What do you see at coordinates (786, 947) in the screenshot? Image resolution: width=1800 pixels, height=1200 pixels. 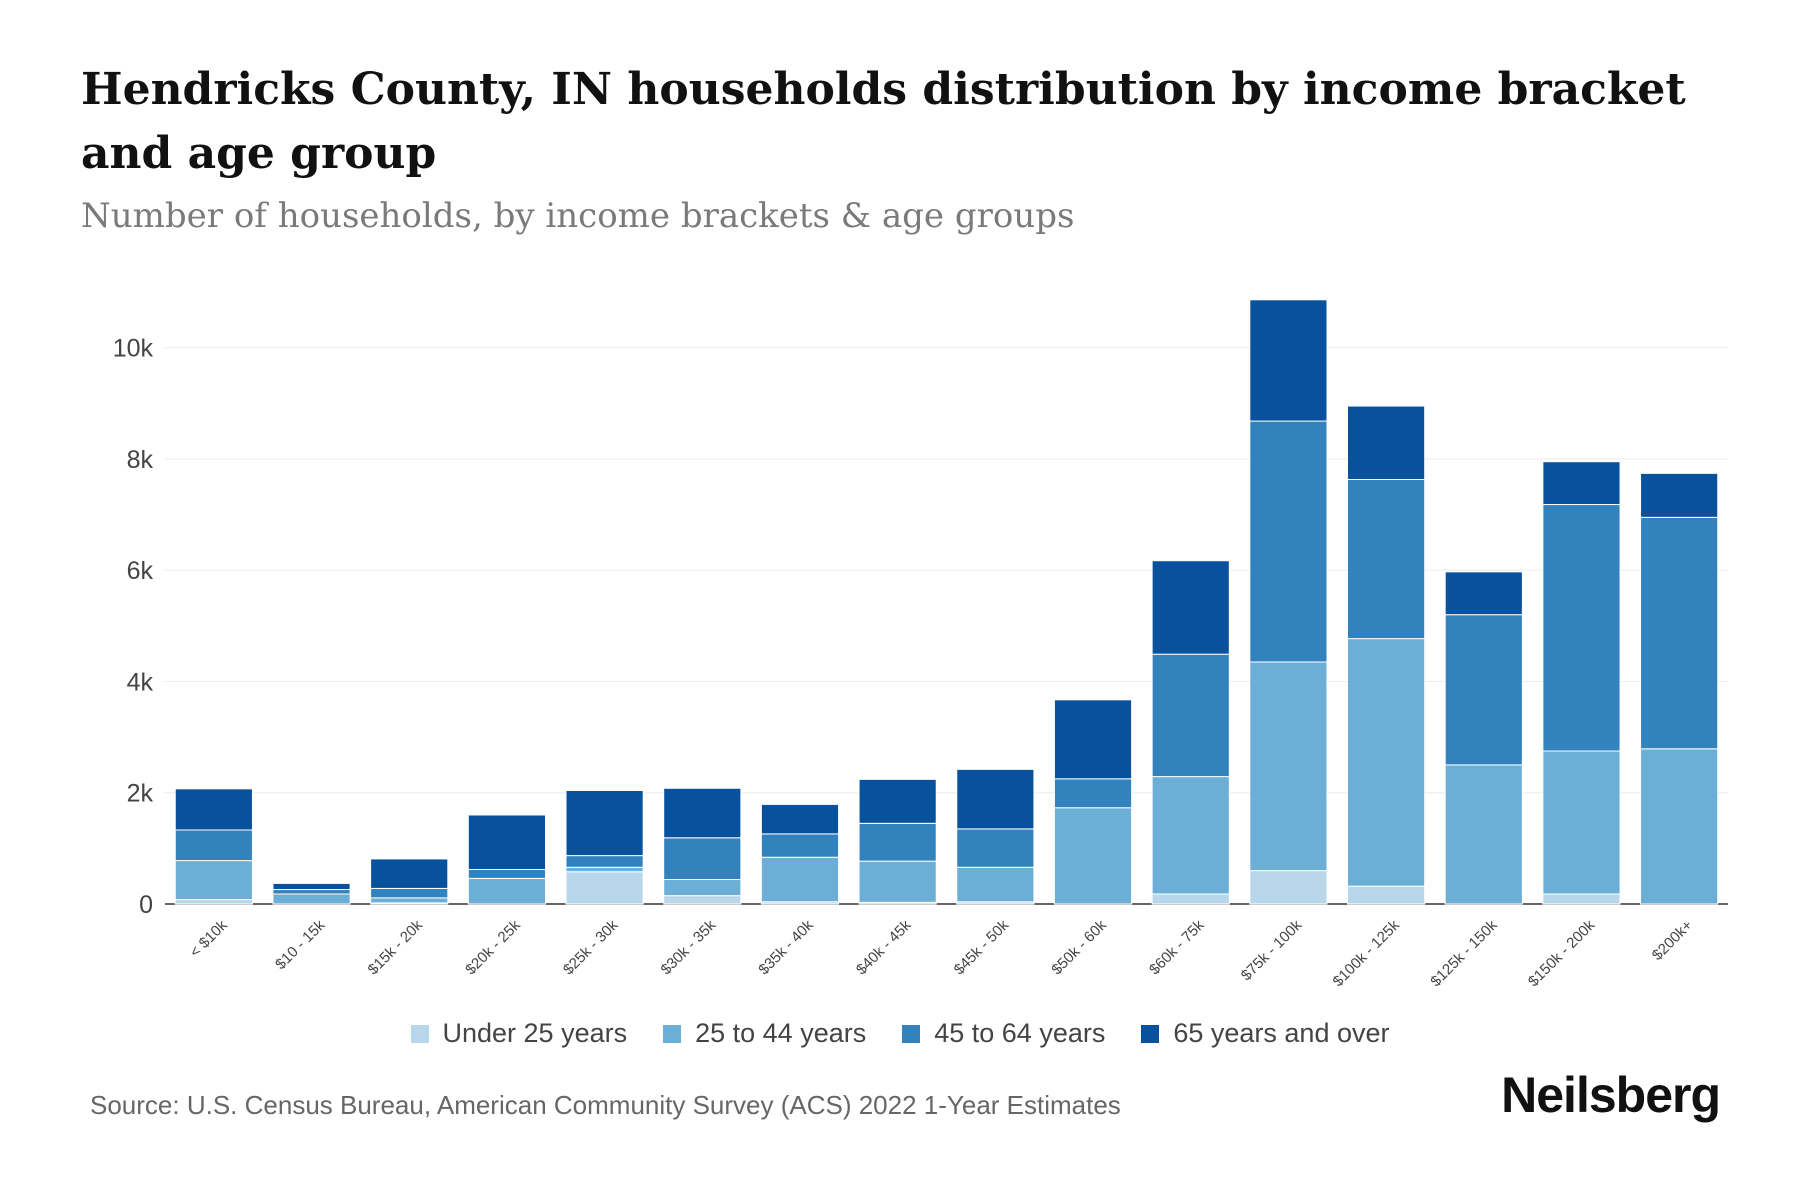 I see `x-tick-label: $35k - 40k` at bounding box center [786, 947].